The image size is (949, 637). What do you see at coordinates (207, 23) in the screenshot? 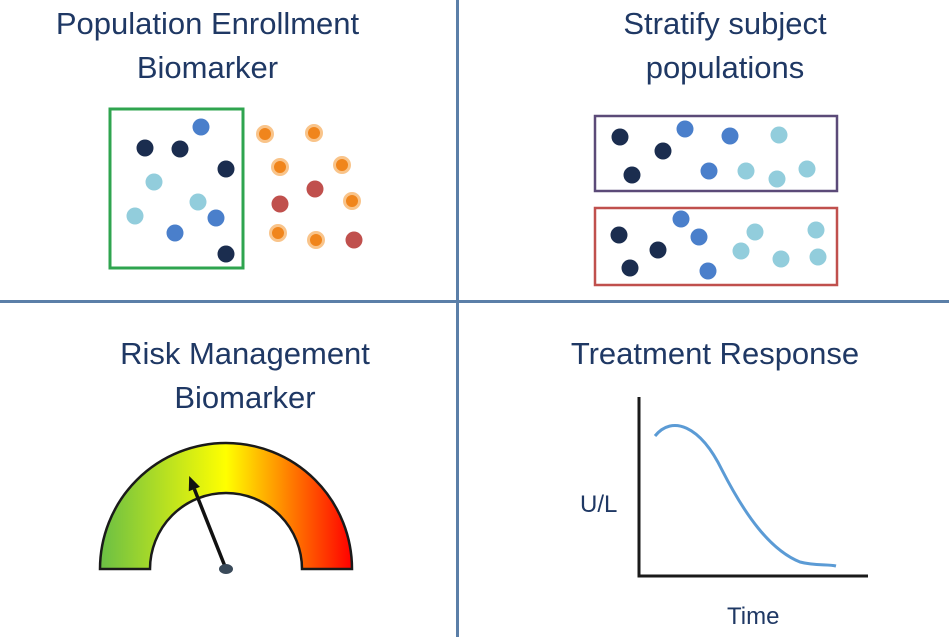
I see `title-line-1: Population Enrollment` at bounding box center [207, 23].